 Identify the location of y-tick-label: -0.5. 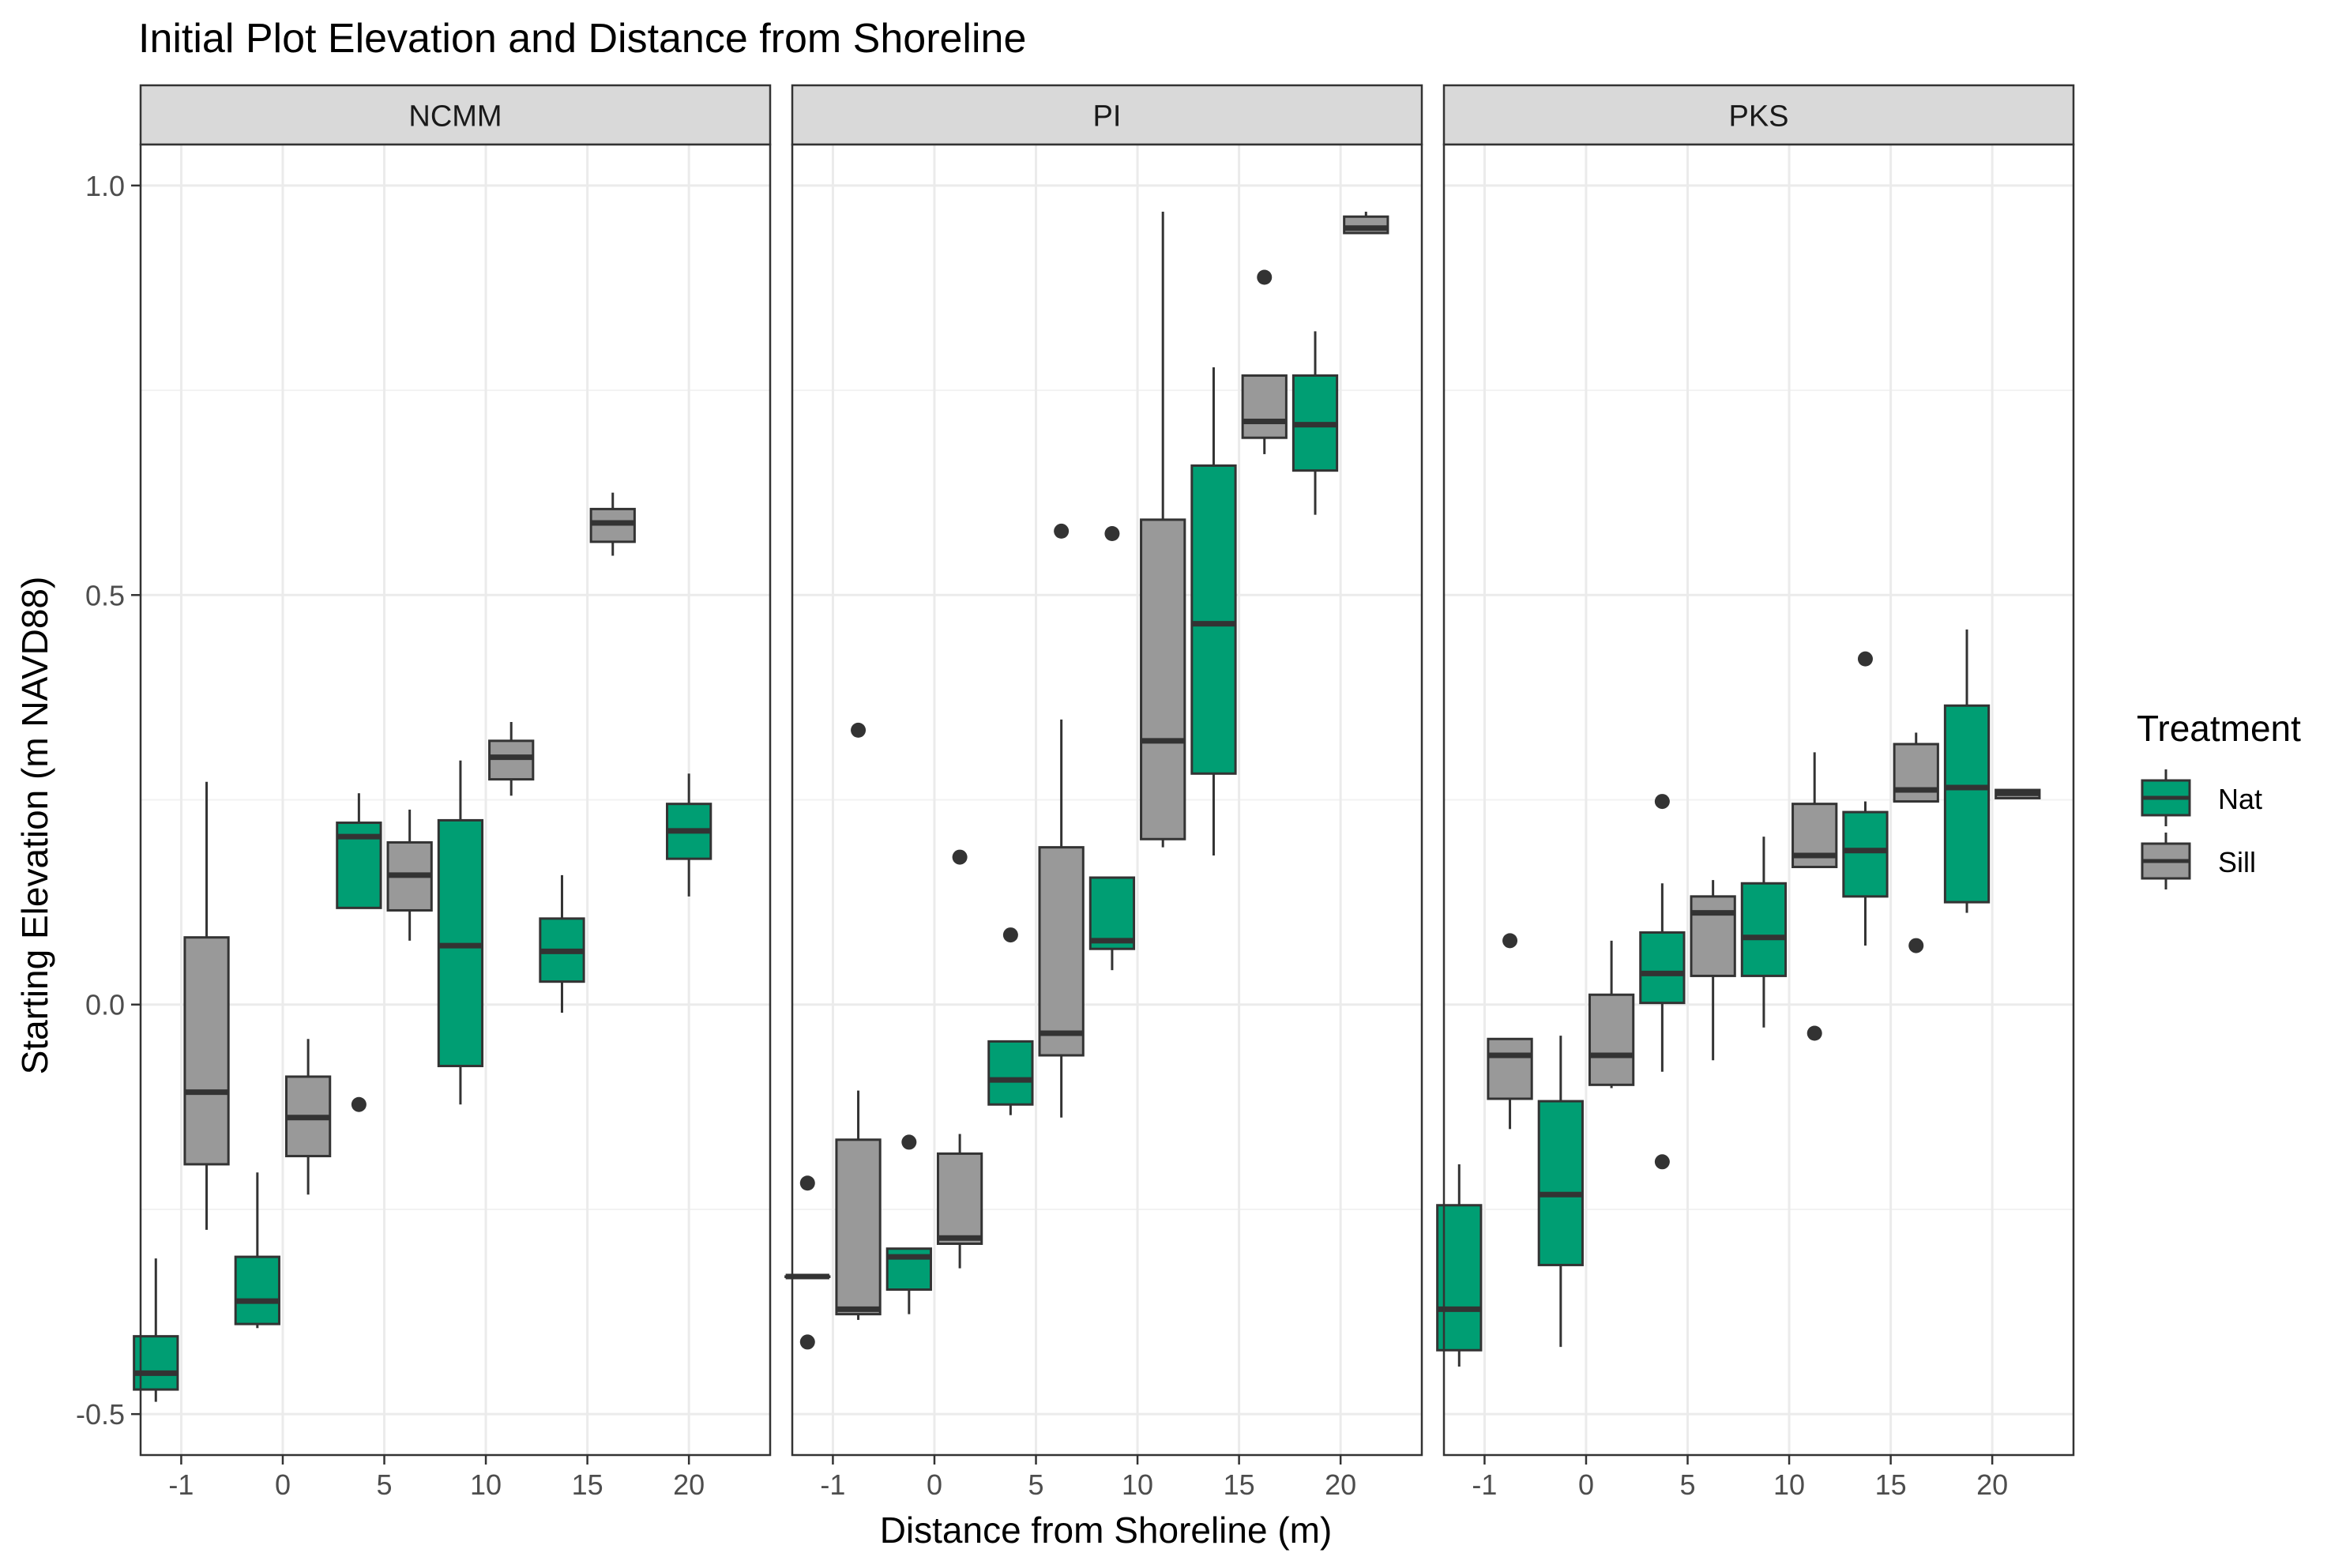
(100, 1414).